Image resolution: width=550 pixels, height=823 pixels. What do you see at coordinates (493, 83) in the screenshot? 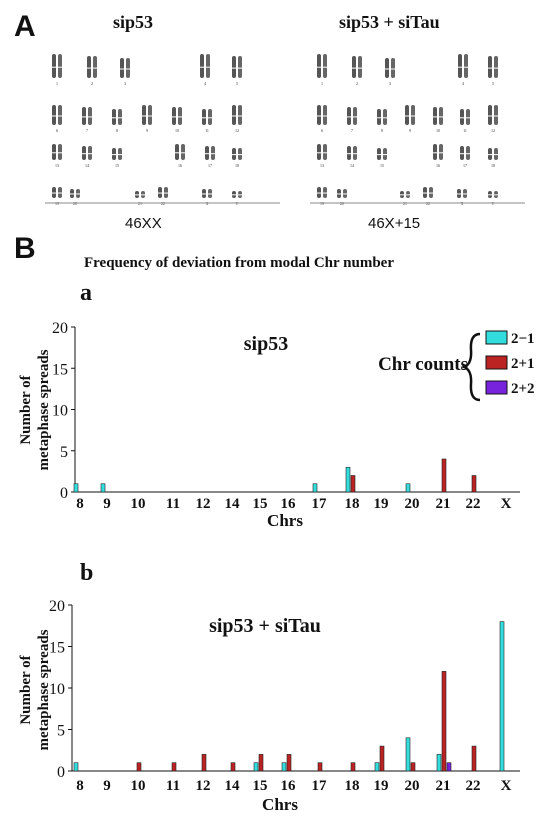
I see `right-chromosome-label: 5` at bounding box center [493, 83].